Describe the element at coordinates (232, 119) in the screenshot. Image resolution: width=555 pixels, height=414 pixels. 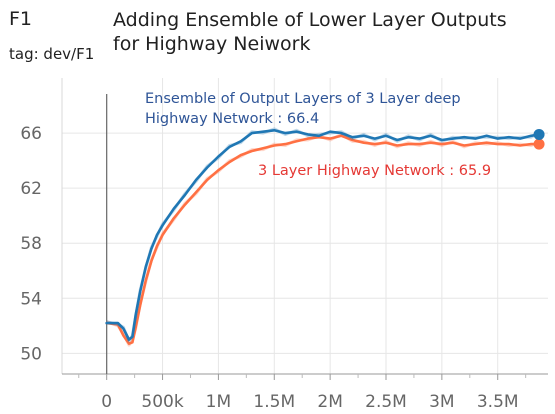
I see `series-1-annotation-line-2: Highway Network : 66.4` at that location.